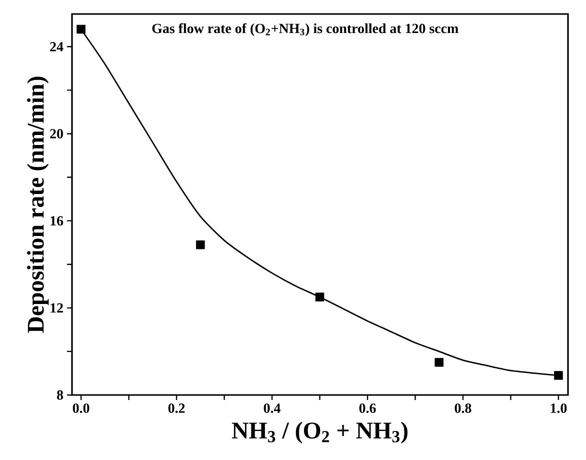 This screenshot has height=460, width=586. Describe the element at coordinates (57, 47) in the screenshot. I see `y-tick-label: 24` at that location.